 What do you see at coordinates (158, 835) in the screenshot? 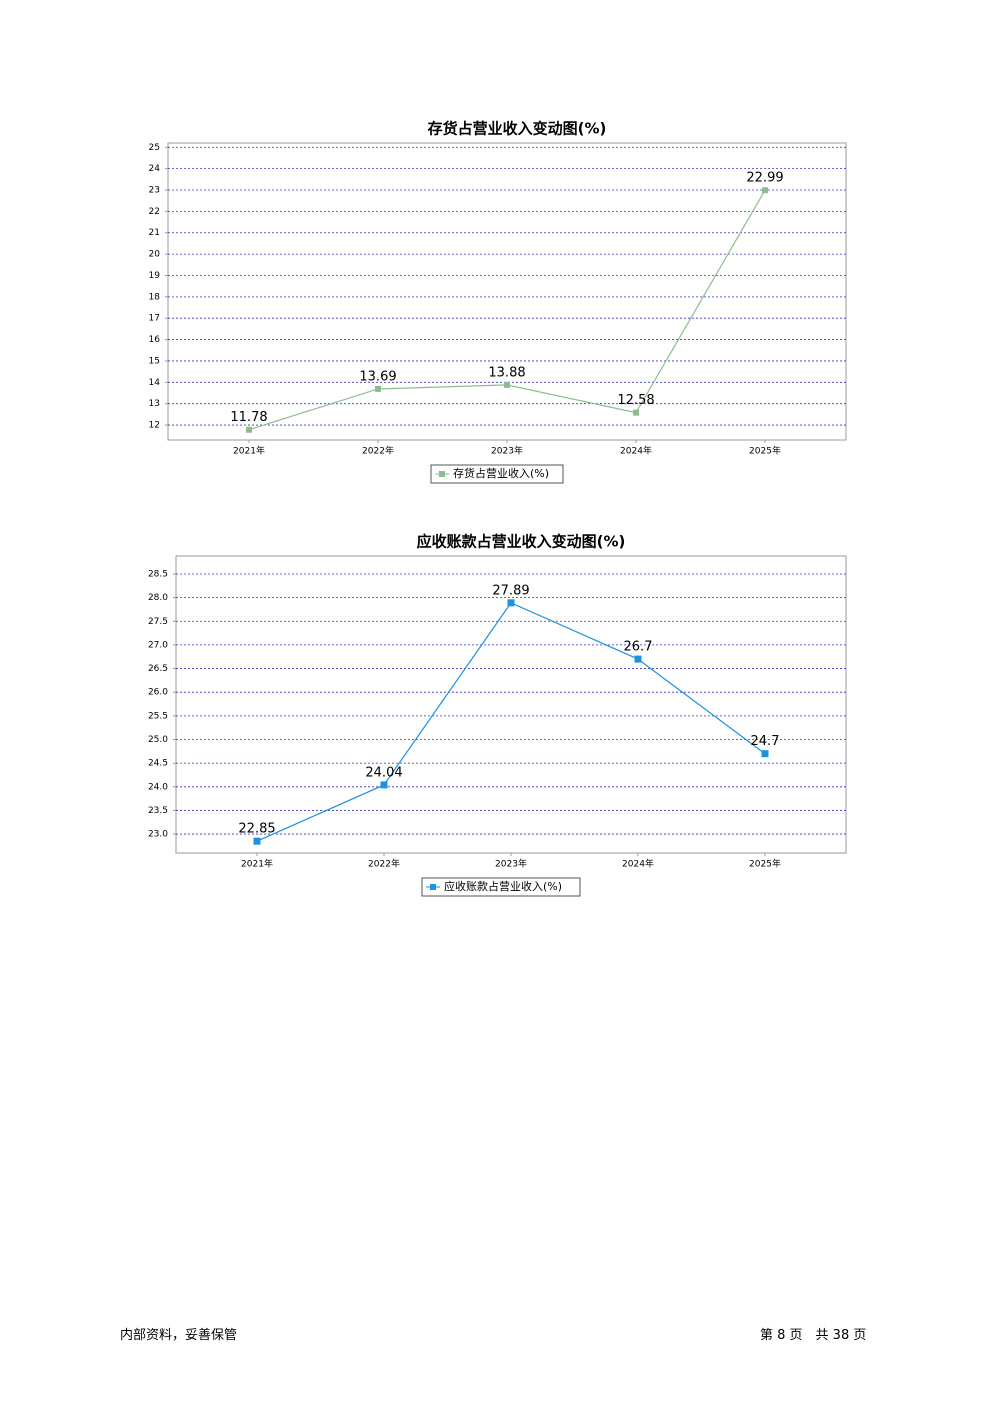
I see `y-tick-label: 23.0` at bounding box center [158, 835].